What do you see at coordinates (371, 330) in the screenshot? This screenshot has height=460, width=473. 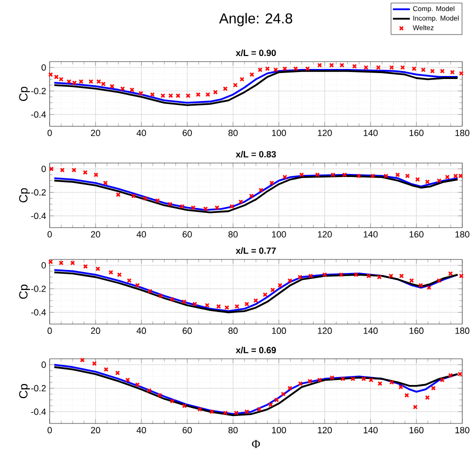 I see `x-tick-label: 140` at bounding box center [371, 330].